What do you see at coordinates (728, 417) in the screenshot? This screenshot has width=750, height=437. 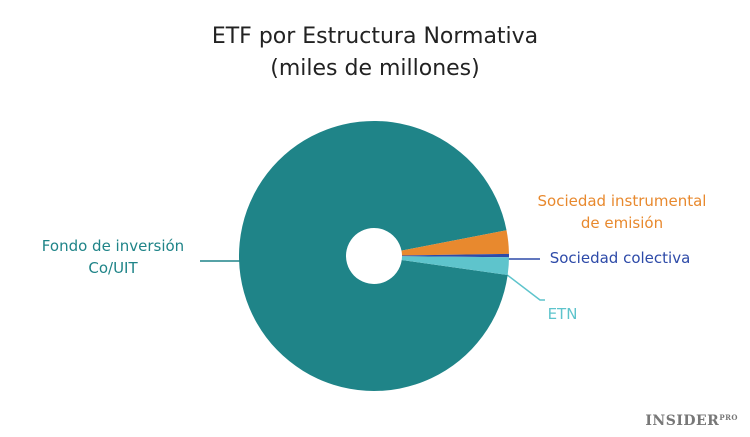 I see `brand-tag: PRO` at bounding box center [728, 417].